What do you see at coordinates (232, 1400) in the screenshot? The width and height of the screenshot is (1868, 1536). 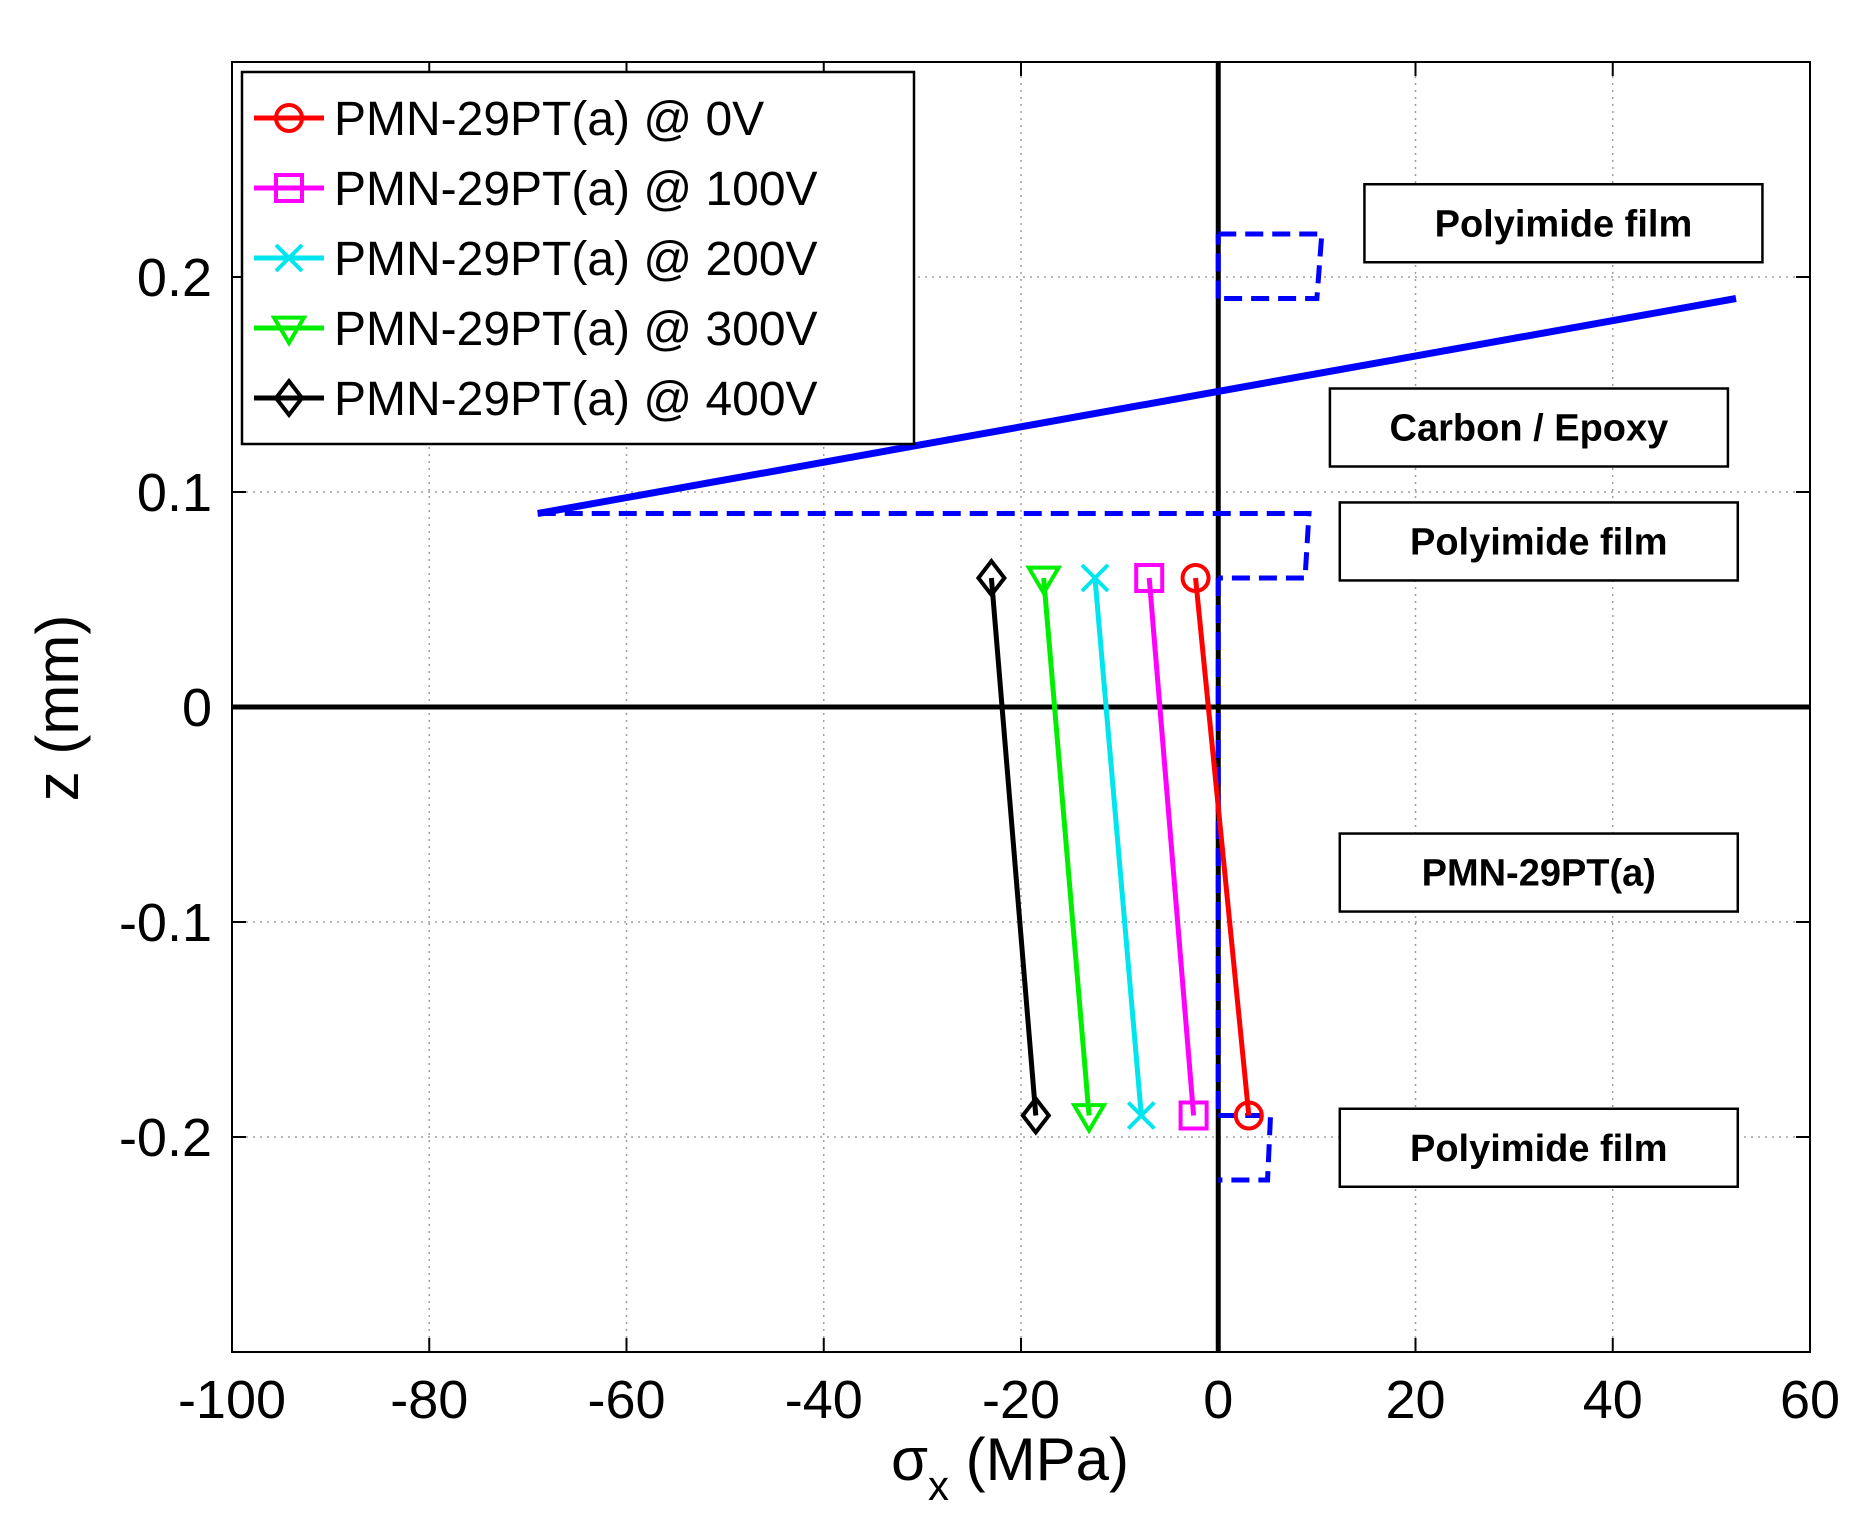 I see `x-tick-label: -100` at bounding box center [232, 1400].